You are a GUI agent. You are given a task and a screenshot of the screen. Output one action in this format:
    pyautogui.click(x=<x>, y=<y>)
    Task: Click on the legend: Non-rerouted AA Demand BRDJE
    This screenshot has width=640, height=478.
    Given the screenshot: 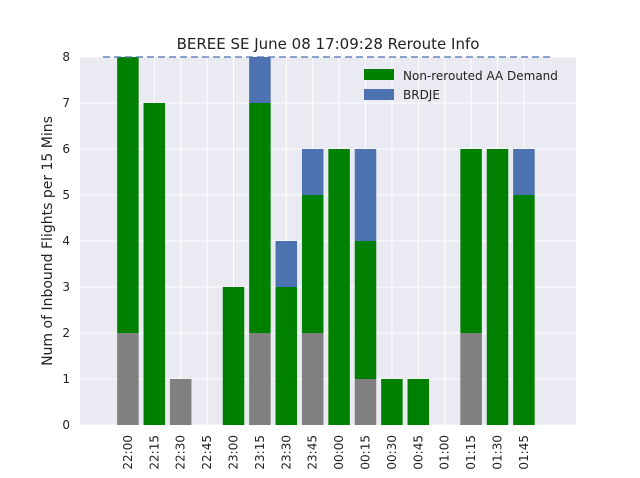 What is the action you would take?
    pyautogui.click(x=461, y=85)
    